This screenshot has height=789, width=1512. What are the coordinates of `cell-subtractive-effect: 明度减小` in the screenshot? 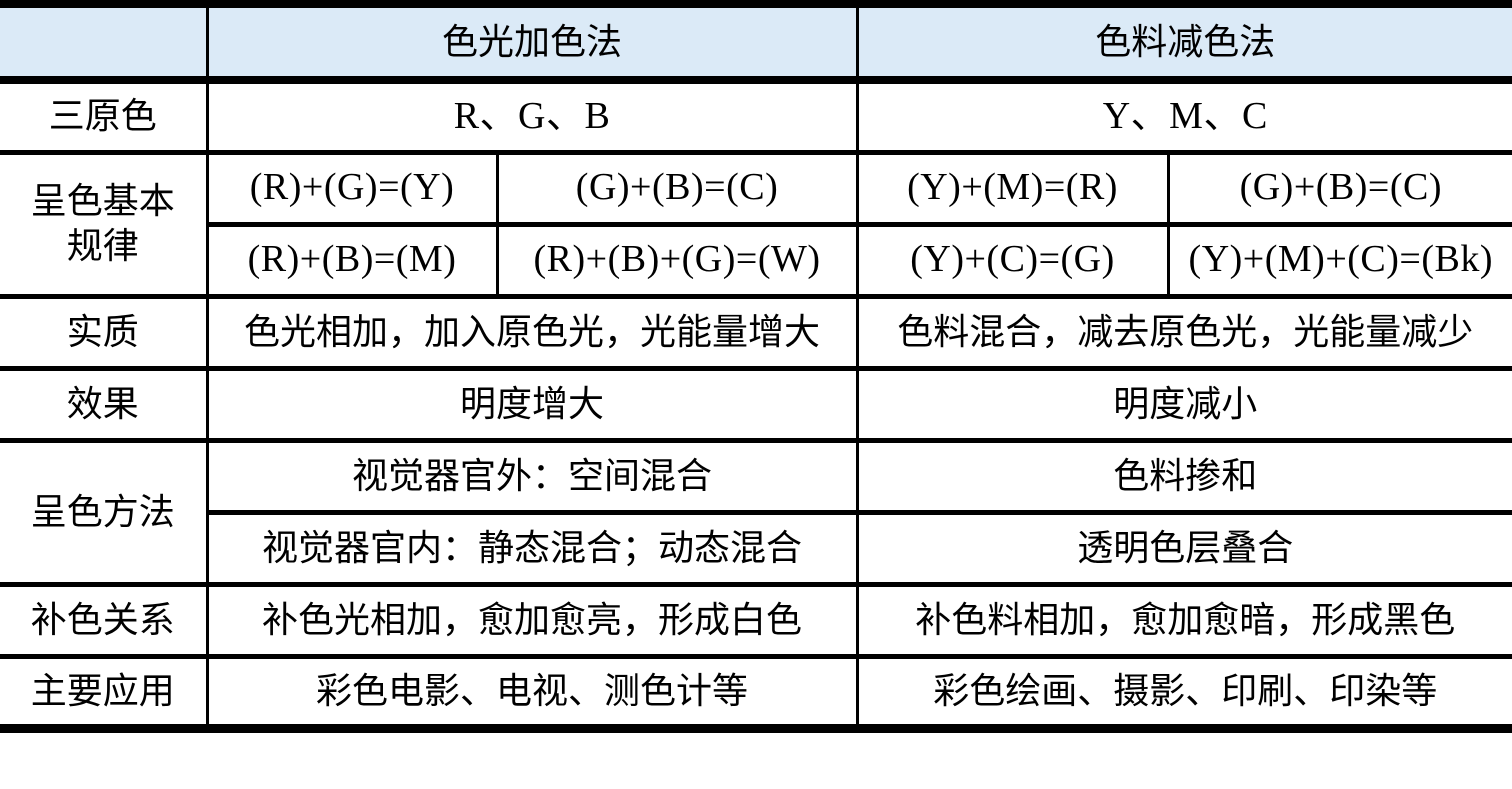 It's located at (1183, 404).